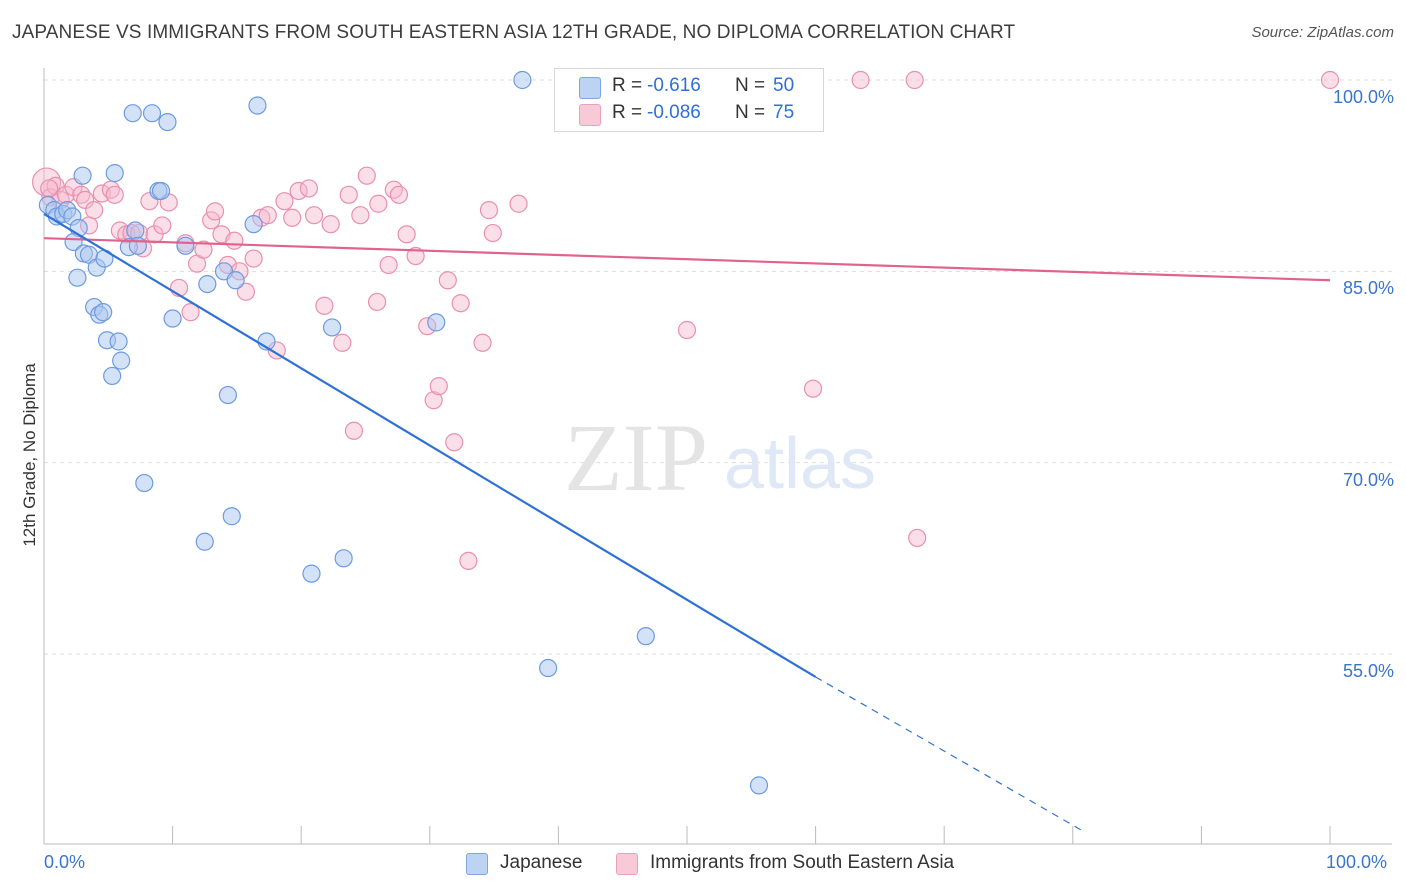 This screenshot has height=892, width=1406. What do you see at coordinates (1322, 32) in the screenshot?
I see `source-label: Source: ZipAtlas.com` at bounding box center [1322, 32].